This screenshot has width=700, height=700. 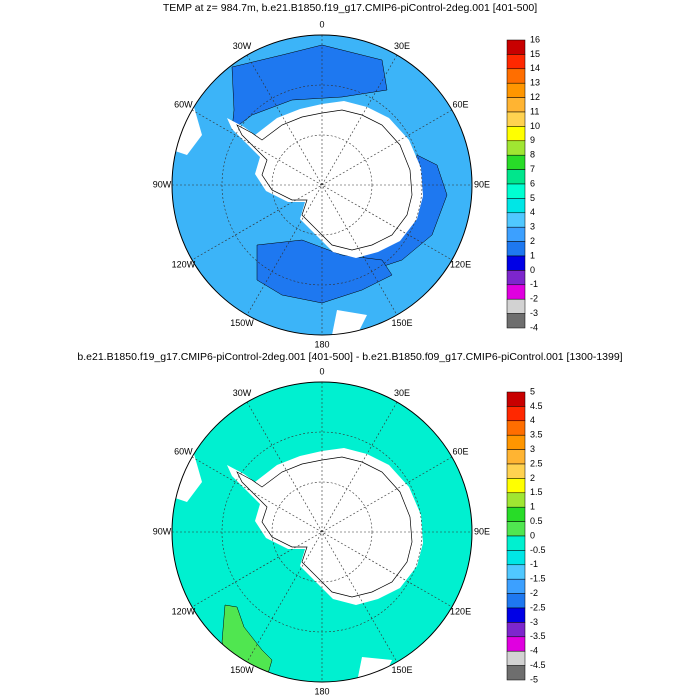 I want to click on colorbar-label: 2.5, so click(x=536, y=463).